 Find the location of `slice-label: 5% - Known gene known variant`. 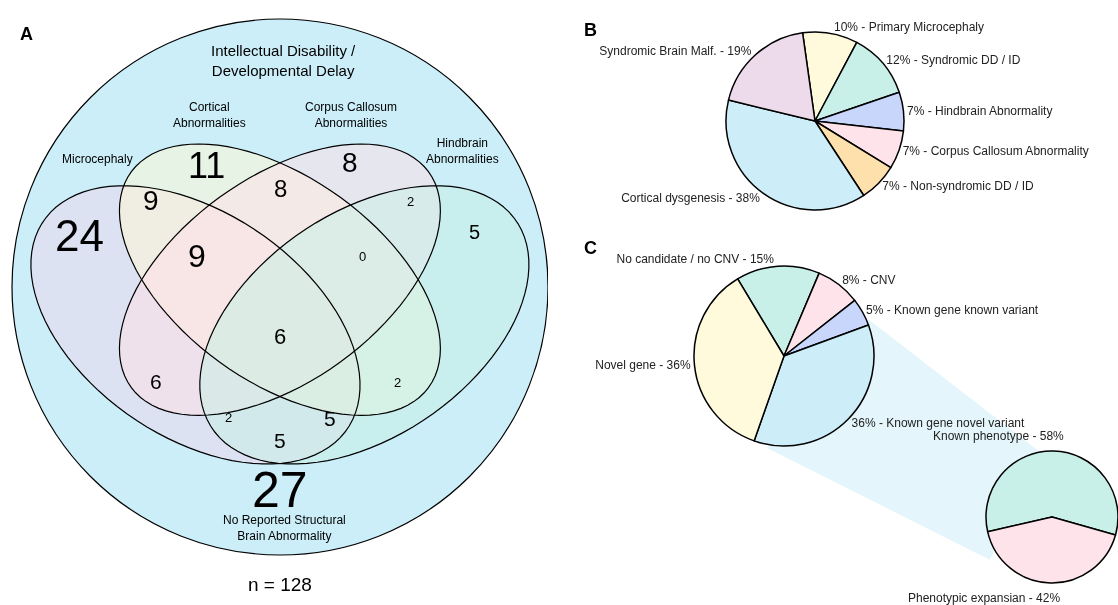

slice-label: 5% - Known gene known variant is located at coordinates (952, 310).